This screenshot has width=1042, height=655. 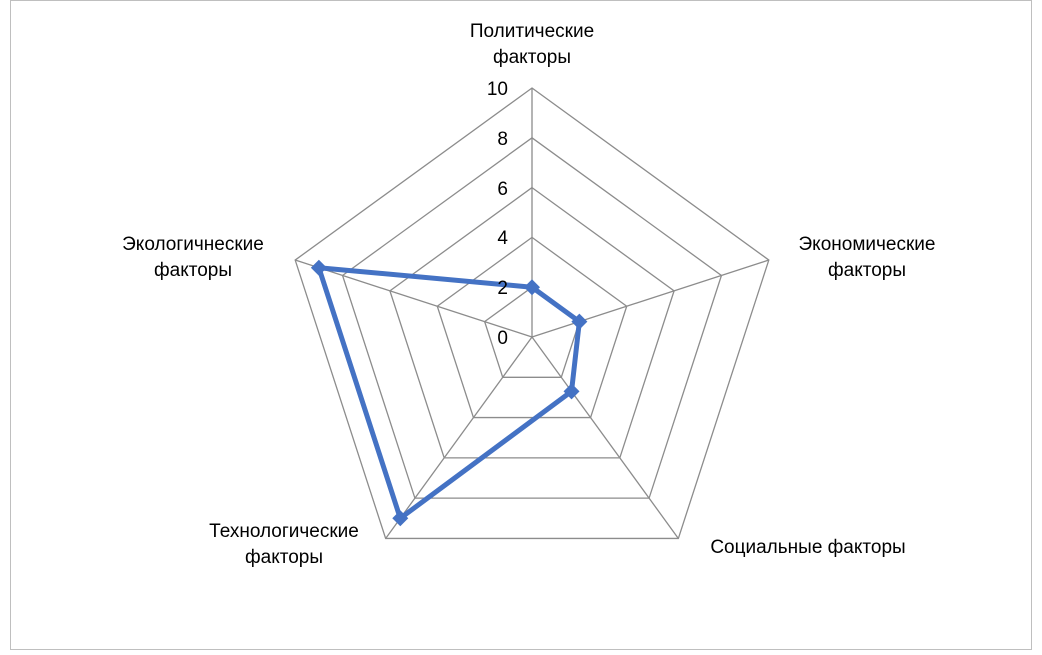 I want to click on r-tick-label: 0, so click(x=502, y=338).